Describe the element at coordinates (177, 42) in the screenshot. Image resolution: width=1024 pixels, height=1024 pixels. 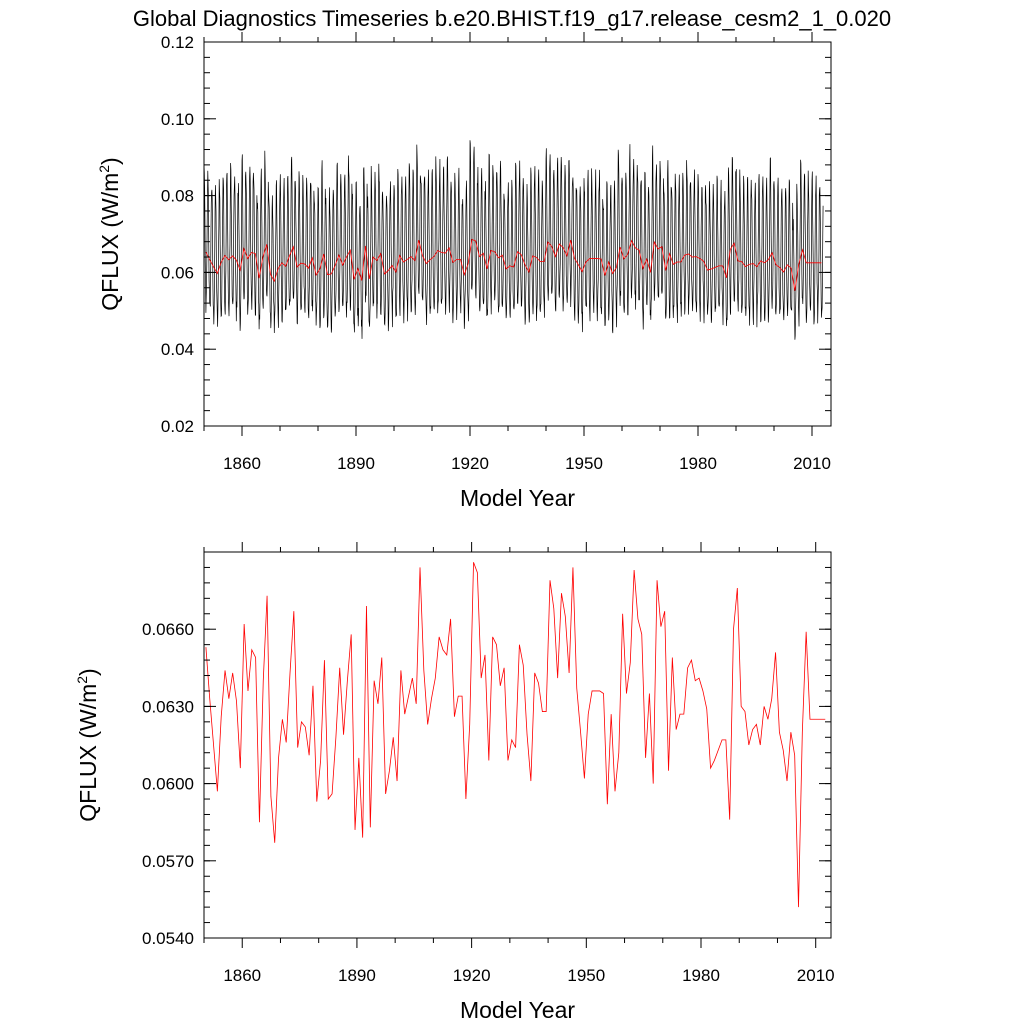
I see `y-tick-label: 0.12` at that location.